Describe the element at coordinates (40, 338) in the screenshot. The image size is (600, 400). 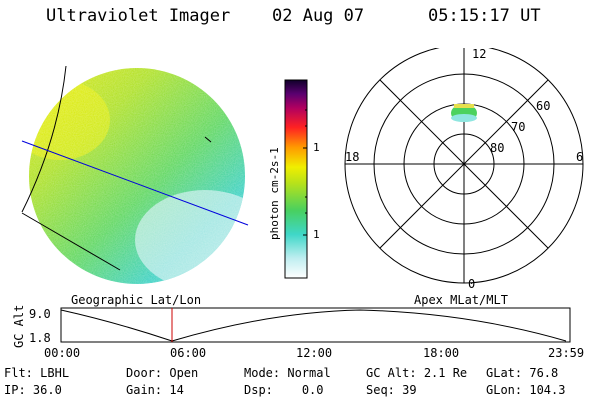
I see `ytick-1.8: 1.8` at that location.